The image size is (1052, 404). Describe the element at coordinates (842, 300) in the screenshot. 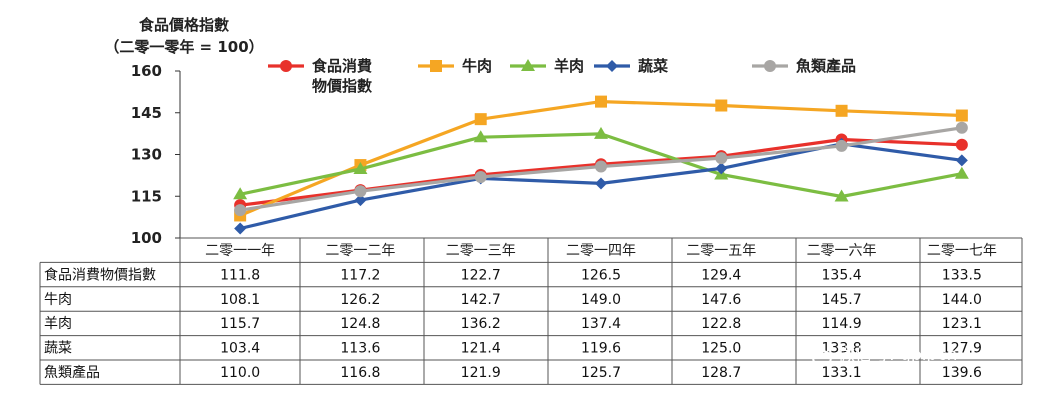

I see `table-cell: 145.7` at that location.